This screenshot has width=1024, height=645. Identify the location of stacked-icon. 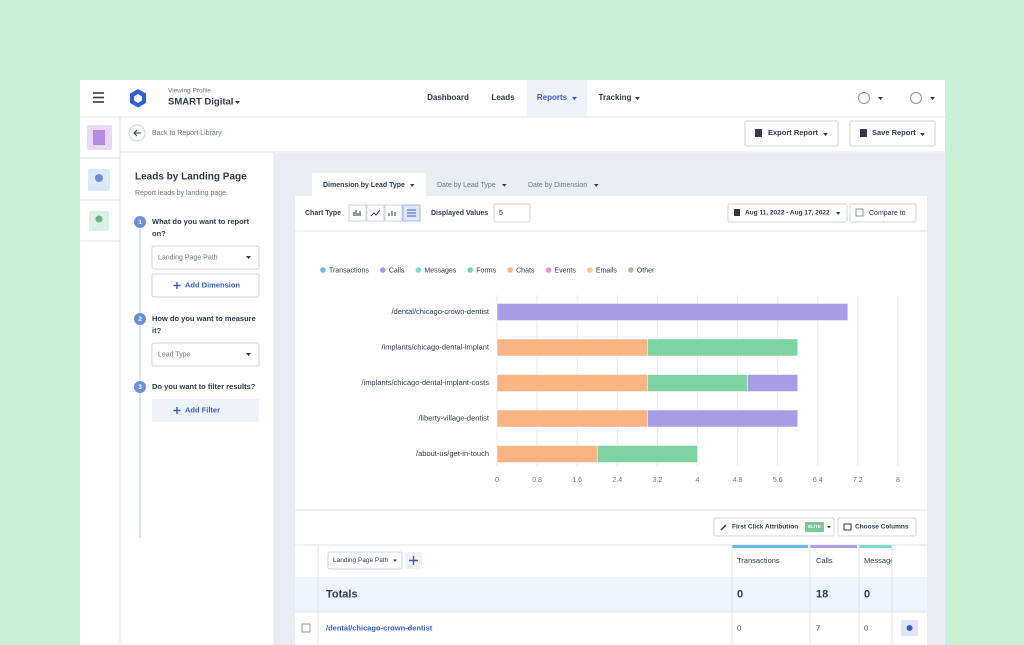
(392, 213).